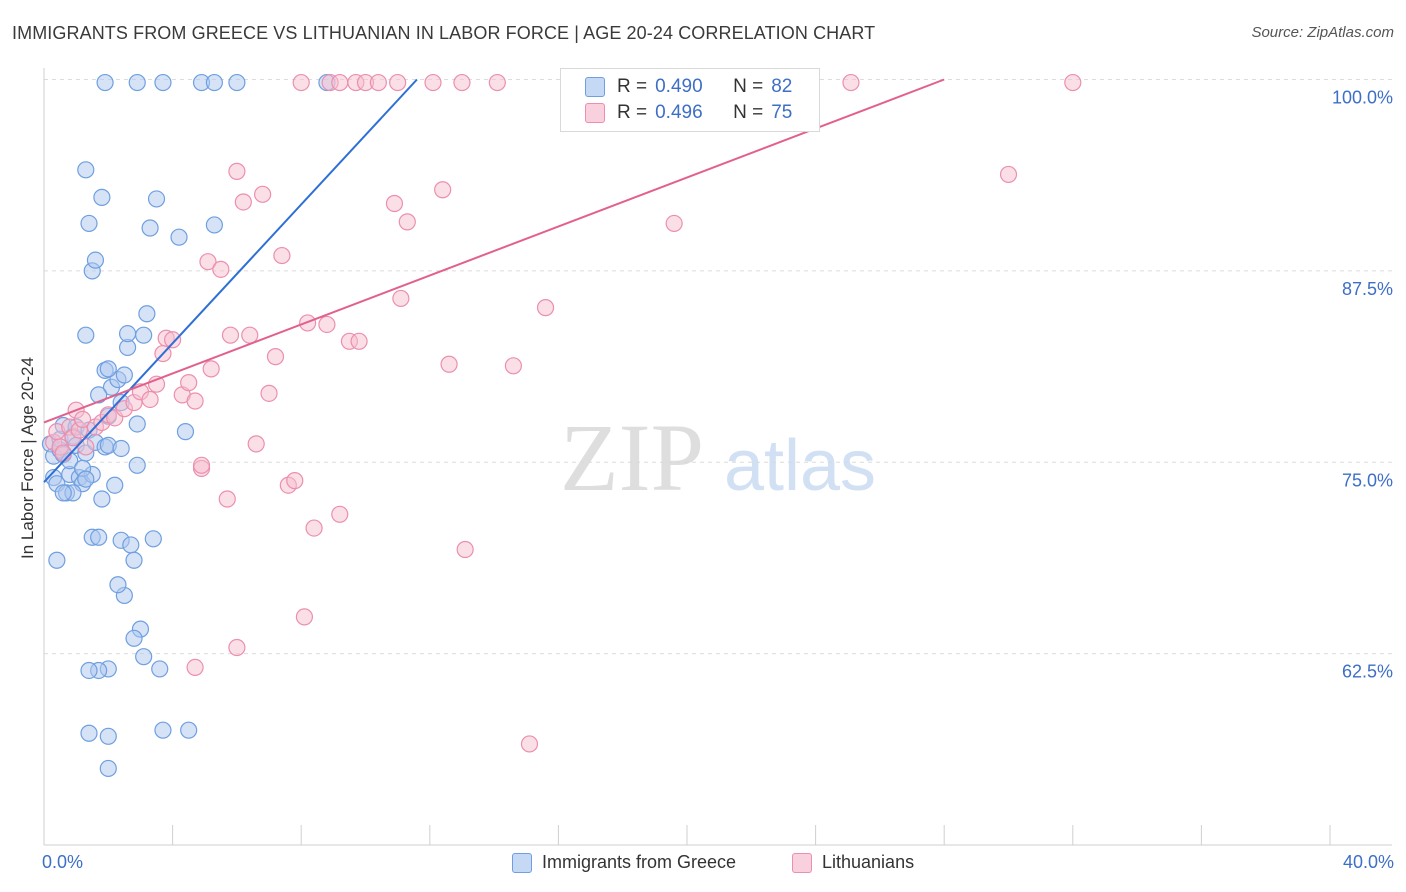  What do you see at coordinates (27, 458) in the screenshot?
I see `y-axis-label: In Labor Force | Age 20-24` at bounding box center [27, 458].